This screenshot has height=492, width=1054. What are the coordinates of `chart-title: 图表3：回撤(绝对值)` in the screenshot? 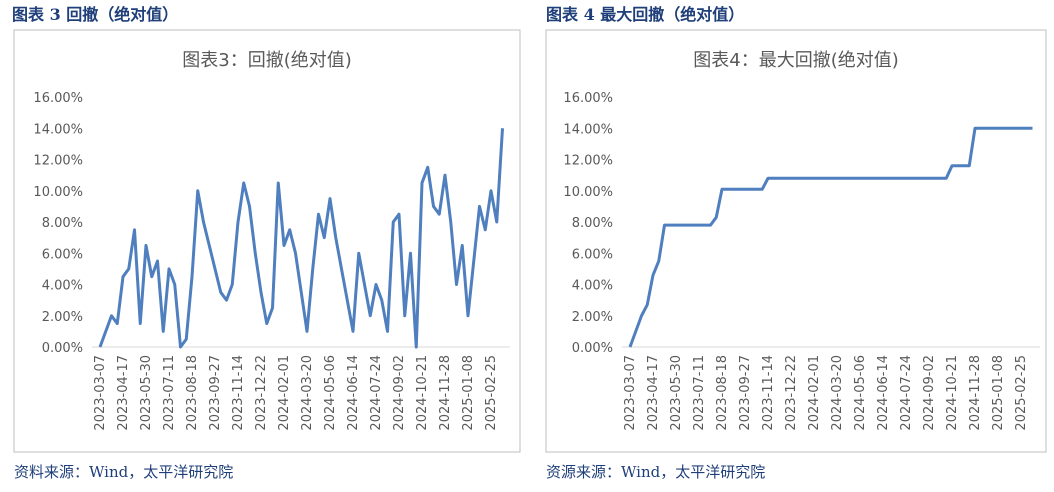 It's located at (267, 60).